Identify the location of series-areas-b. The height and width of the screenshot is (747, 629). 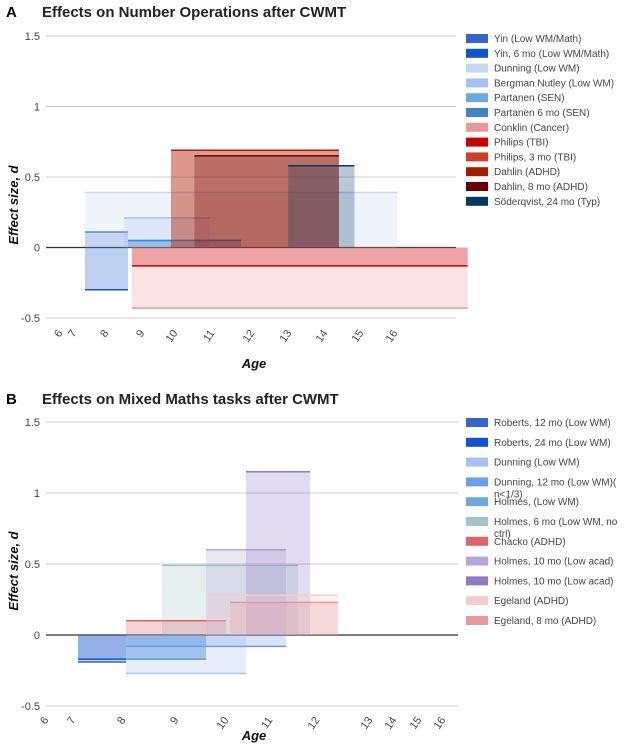
(208, 572).